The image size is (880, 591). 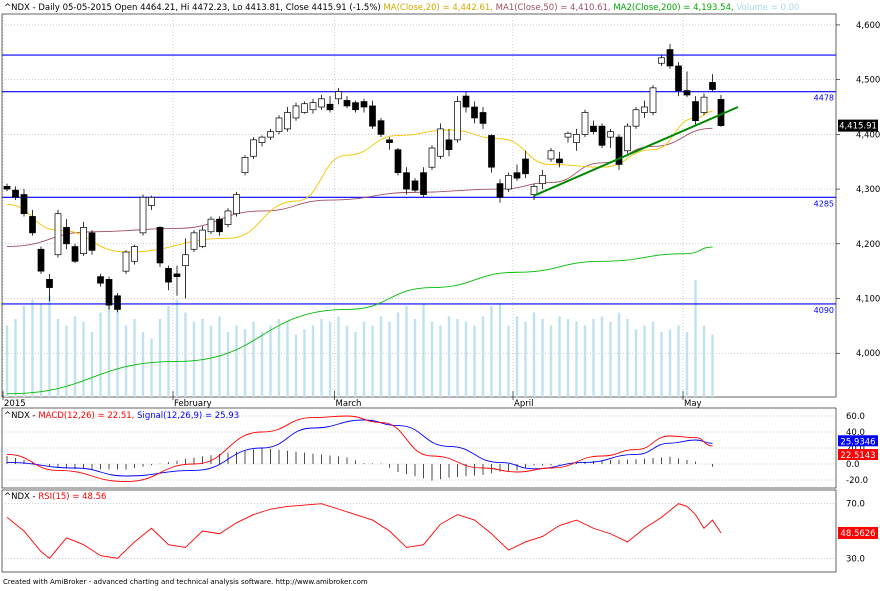 What do you see at coordinates (636, 151) in the screenshot?
I see `trendline-layer` at bounding box center [636, 151].